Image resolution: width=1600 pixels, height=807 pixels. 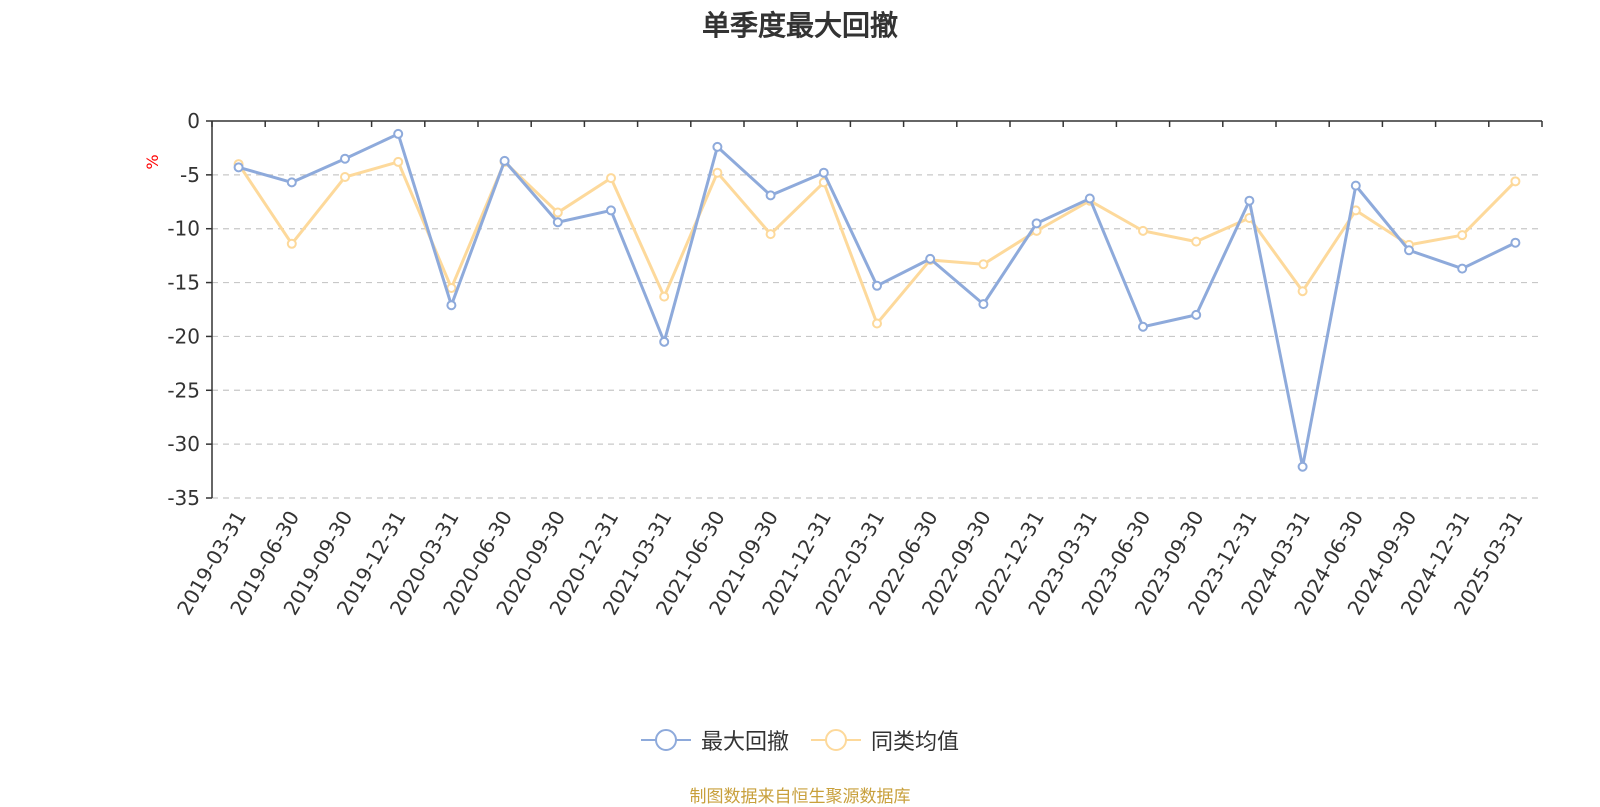 I want to click on y-tick-label: -15, so click(x=183, y=283).